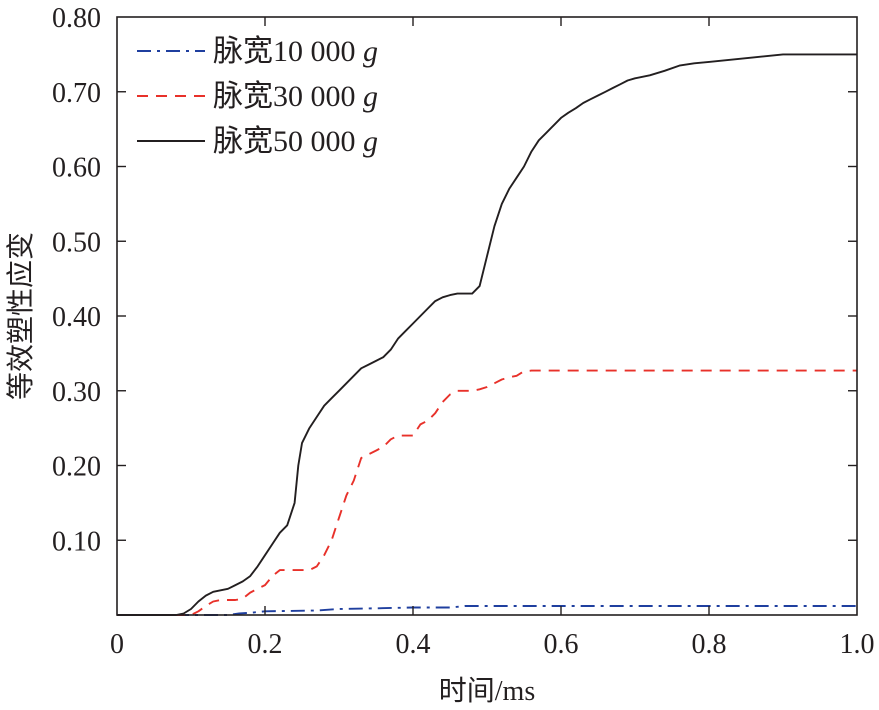 This screenshot has height=710, width=879. I want to click on x-tick-label: 0.2, so click(265, 644).